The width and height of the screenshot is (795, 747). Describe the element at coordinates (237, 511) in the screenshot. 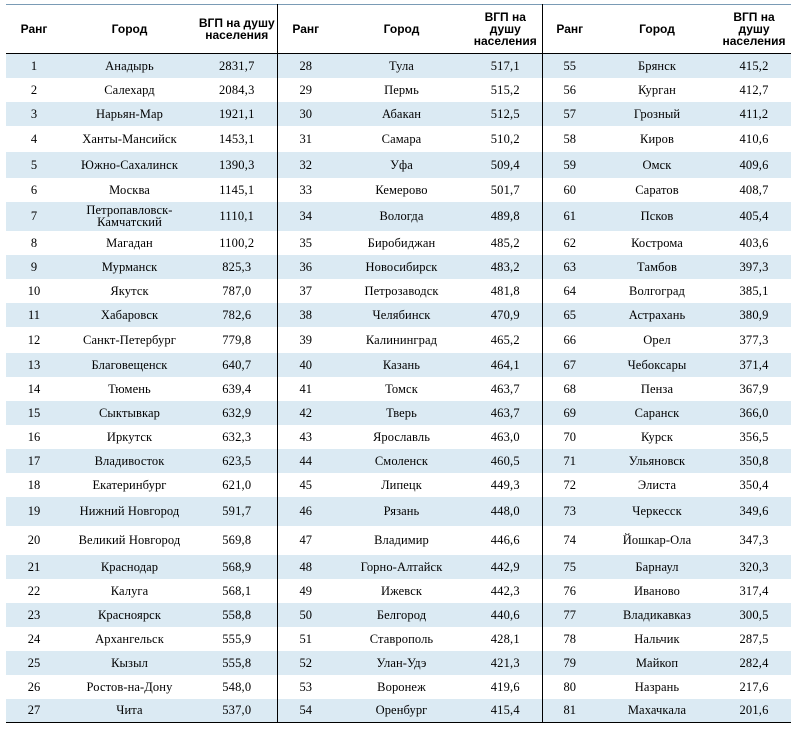

I see `gdp-cell: 591,7` at that location.